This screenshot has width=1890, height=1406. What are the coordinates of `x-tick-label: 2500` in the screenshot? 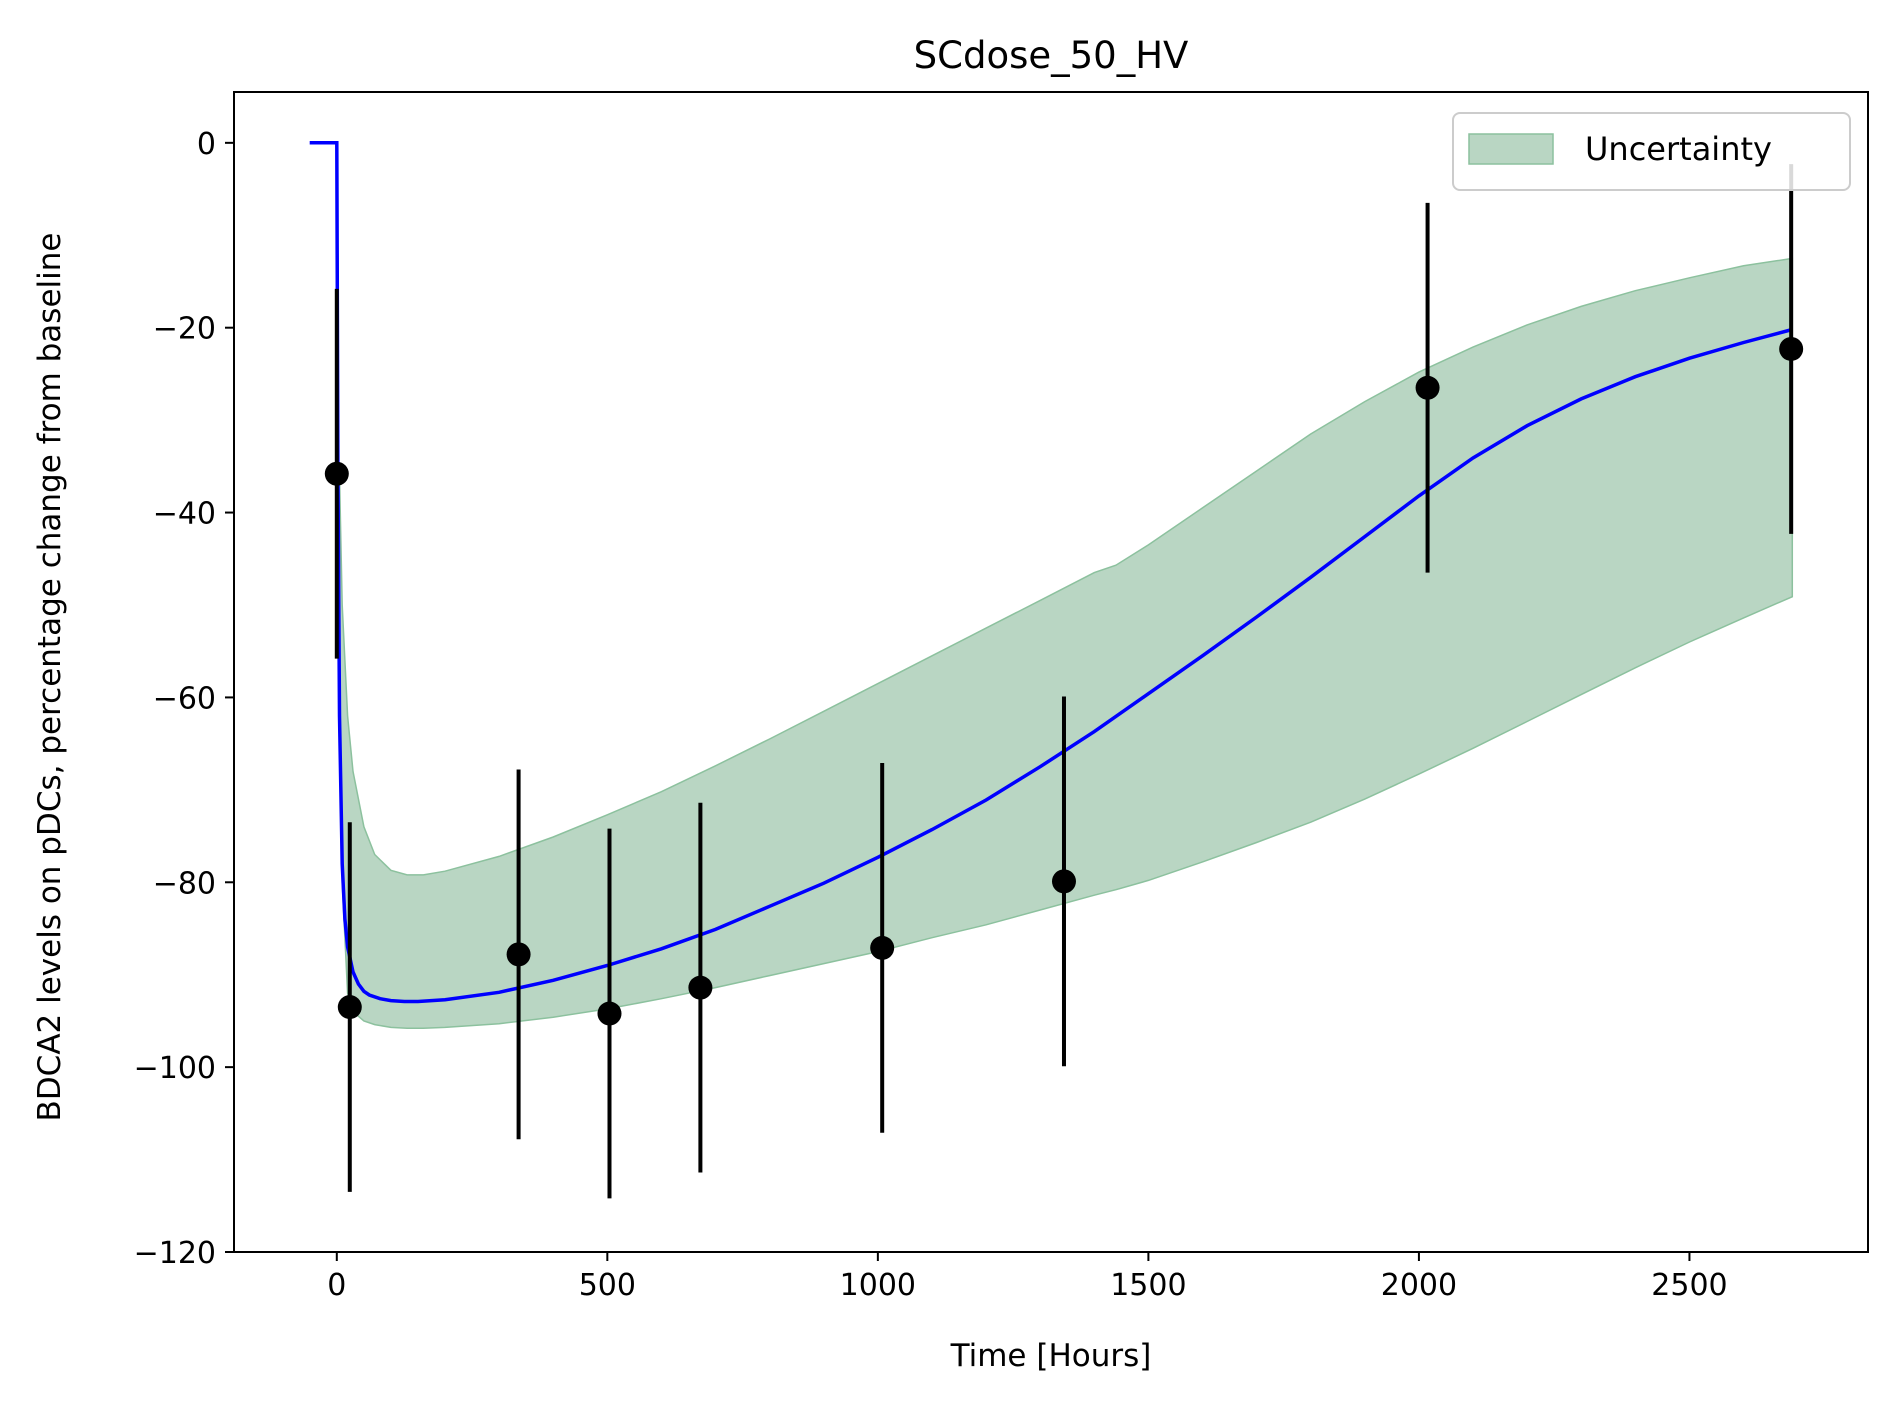 It's located at (1689, 1285).